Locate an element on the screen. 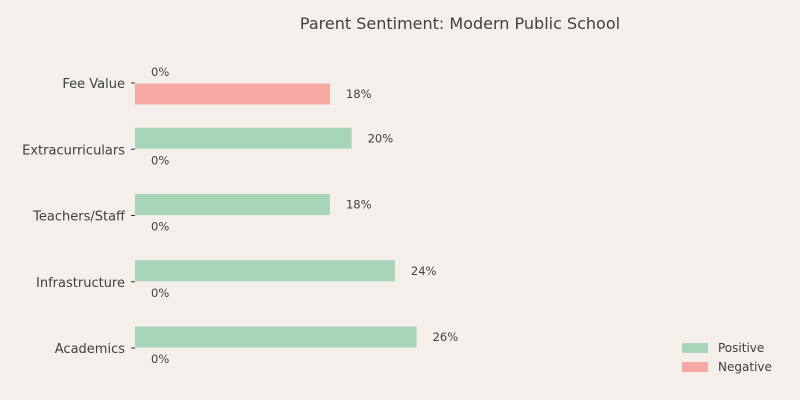  legend-label-positive: Positive is located at coordinates (741, 348).